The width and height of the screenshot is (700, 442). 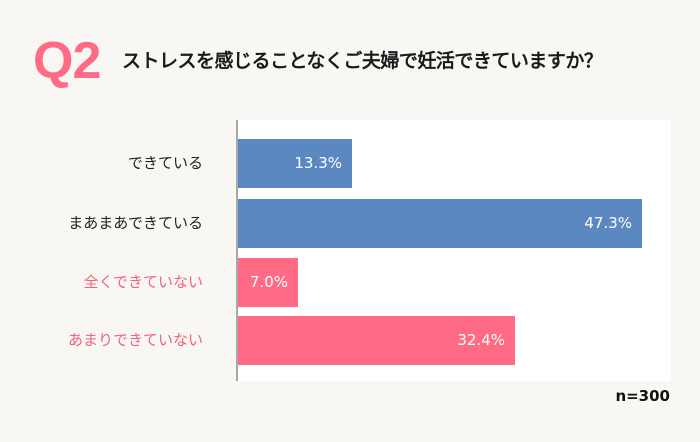 I want to click on bar-value-label: 32.4%, so click(x=481, y=340).